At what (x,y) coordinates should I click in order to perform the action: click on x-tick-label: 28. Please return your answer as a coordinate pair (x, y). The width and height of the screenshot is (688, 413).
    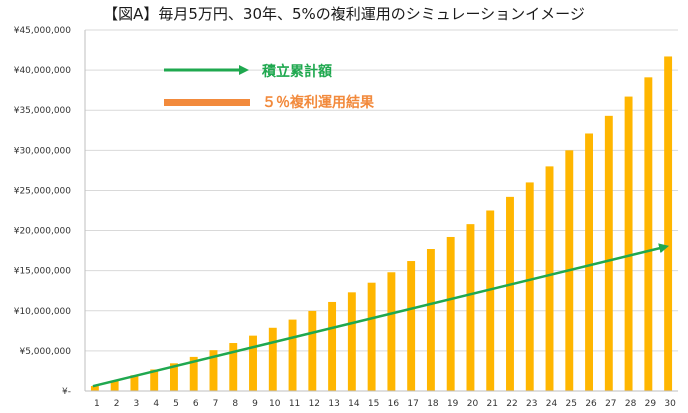
    Looking at the image, I should click on (631, 404).